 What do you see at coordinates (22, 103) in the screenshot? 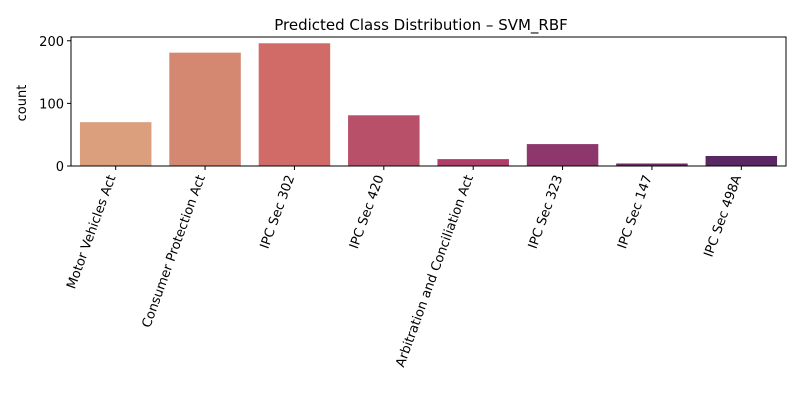
I see `y-axis-label: count` at bounding box center [22, 103].